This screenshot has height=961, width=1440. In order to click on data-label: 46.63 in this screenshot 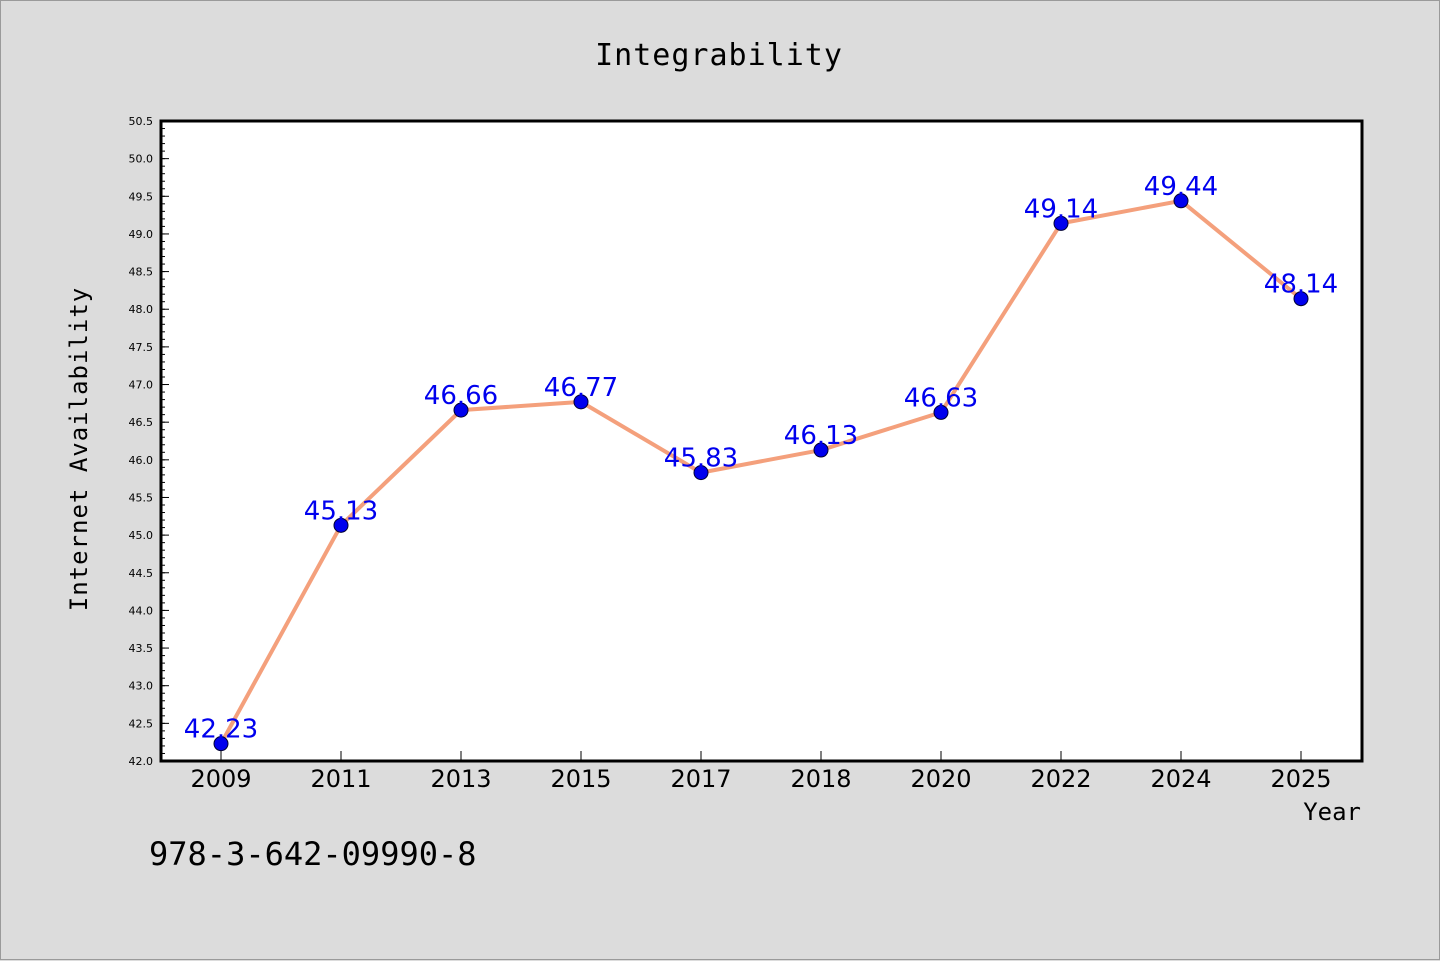, I will do `click(941, 398)`.